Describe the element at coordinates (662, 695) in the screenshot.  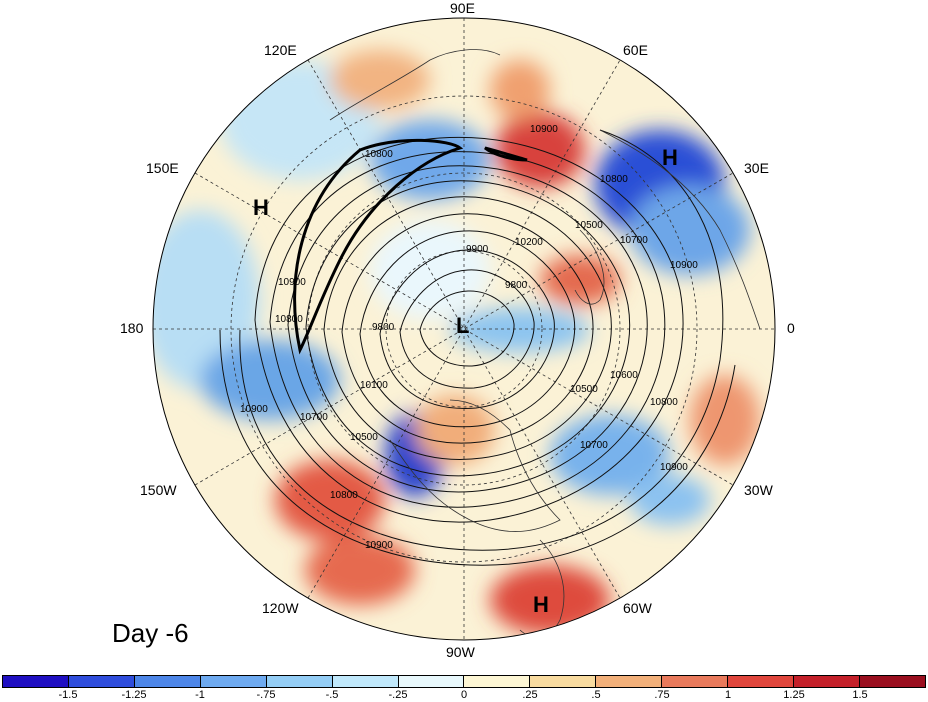
I see `colorbar-tick-label: .75` at that location.